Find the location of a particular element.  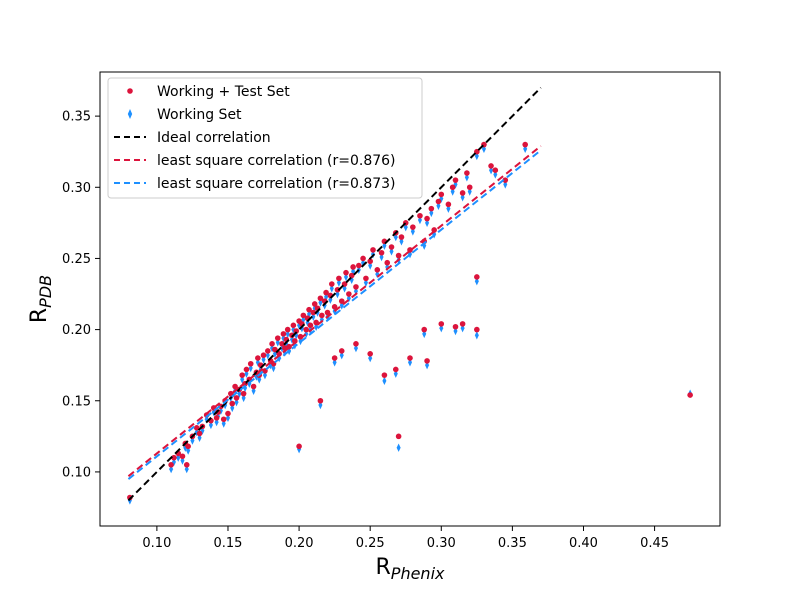

legend-item-fit-red: least square correlation (r=0.876) is located at coordinates (255, 161).